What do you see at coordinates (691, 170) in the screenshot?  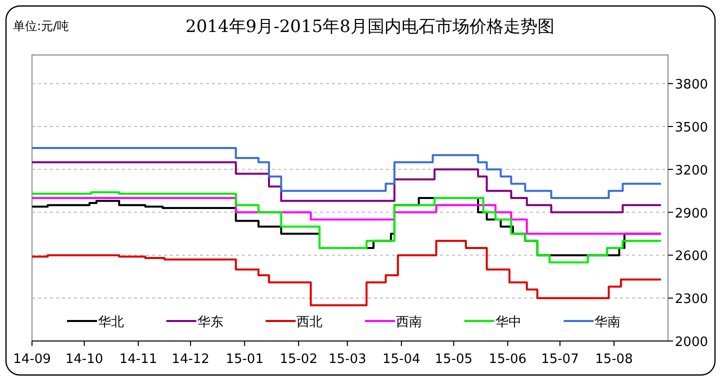 I see `y-tick-label: 3200` at bounding box center [691, 170].